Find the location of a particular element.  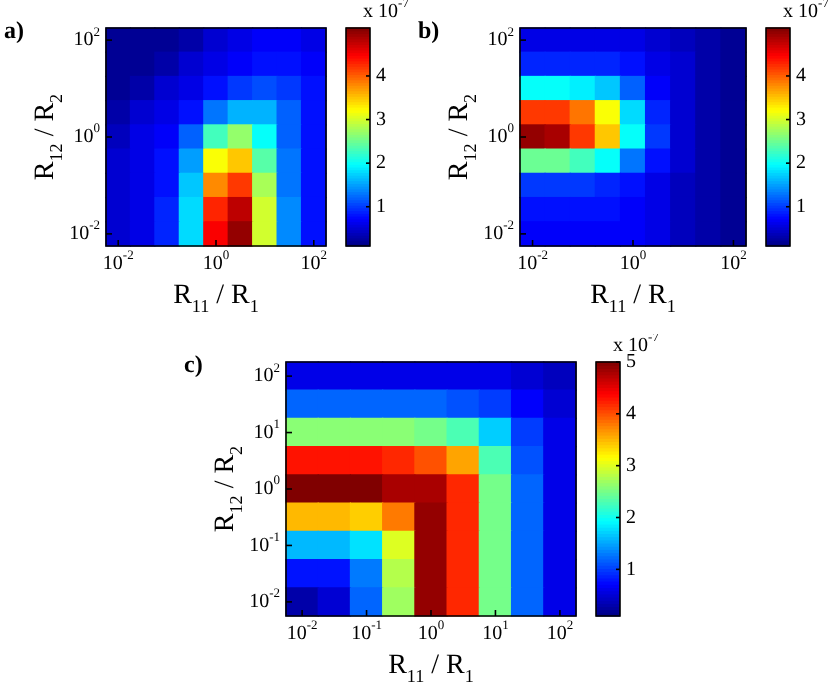

chart-title: c) is located at coordinates (193, 364).